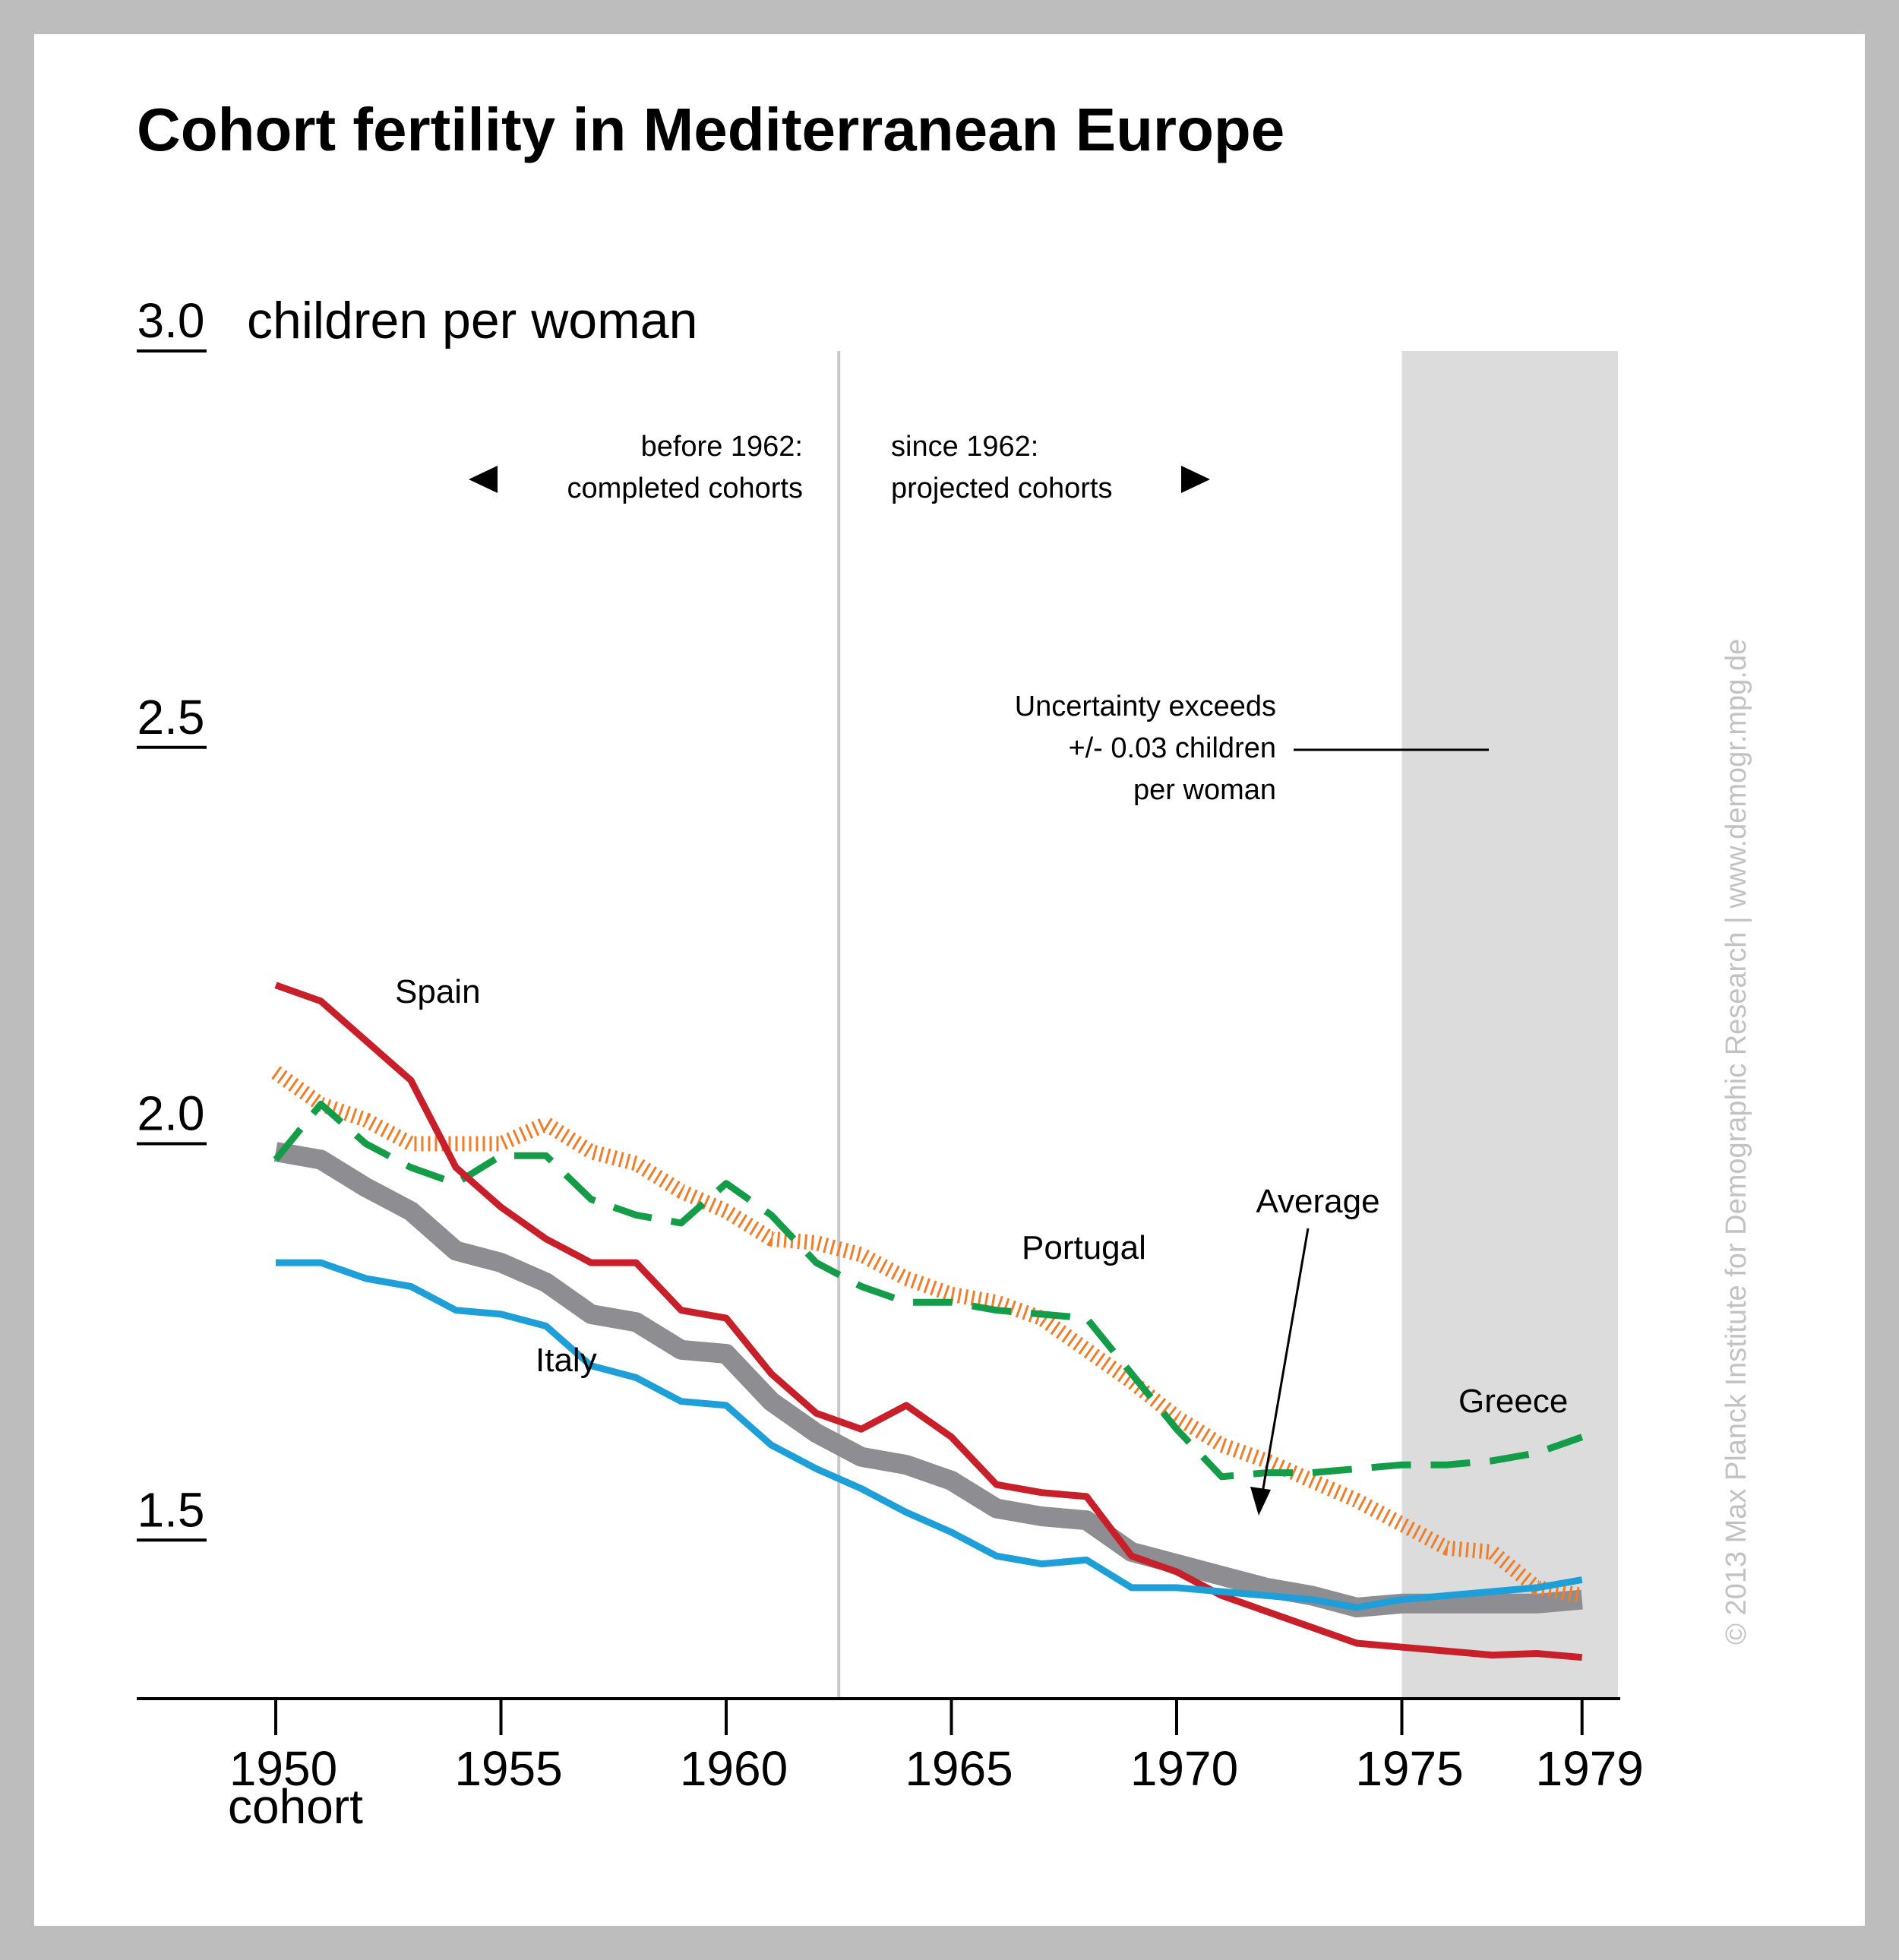  I want to click on uncertainty-label-line3: per woman, so click(1204, 790).